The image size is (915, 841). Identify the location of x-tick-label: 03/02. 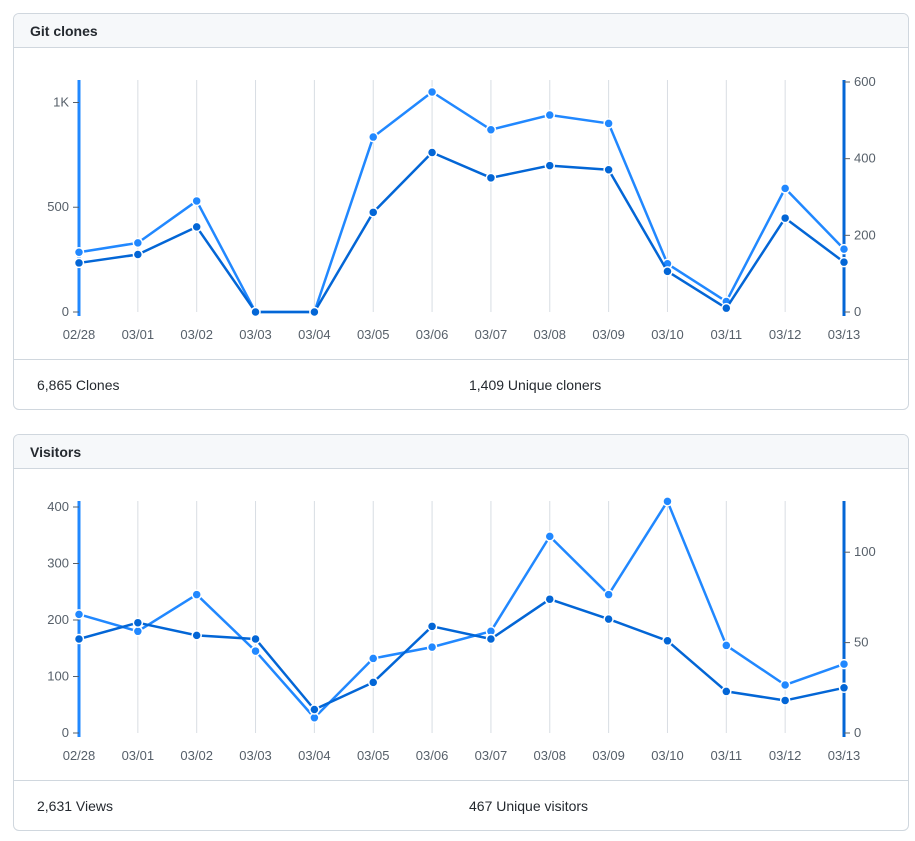
(196, 755).